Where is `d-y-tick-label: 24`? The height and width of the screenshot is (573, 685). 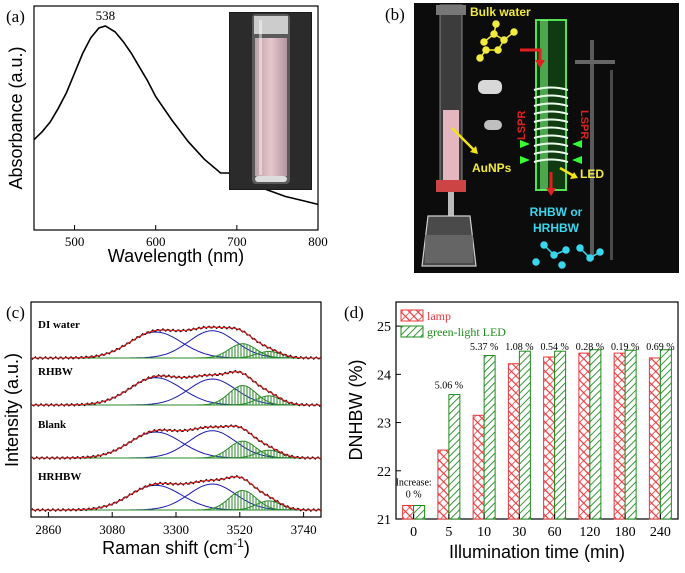 d-y-tick-label: 24 is located at coordinates (384, 375).